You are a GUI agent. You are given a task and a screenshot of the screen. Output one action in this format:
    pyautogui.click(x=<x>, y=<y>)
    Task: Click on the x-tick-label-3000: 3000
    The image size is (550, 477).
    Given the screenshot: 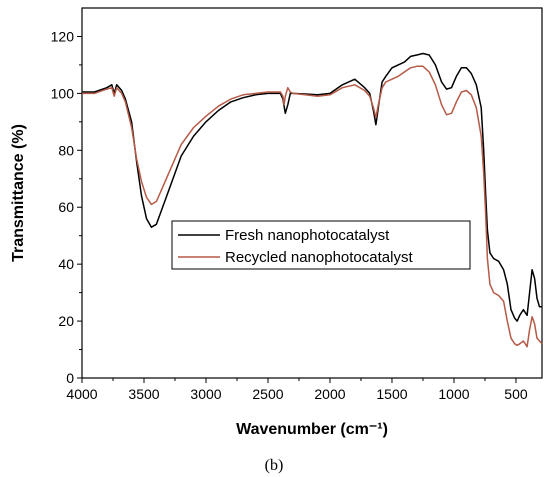 What is the action you would take?
    pyautogui.click(x=205, y=394)
    